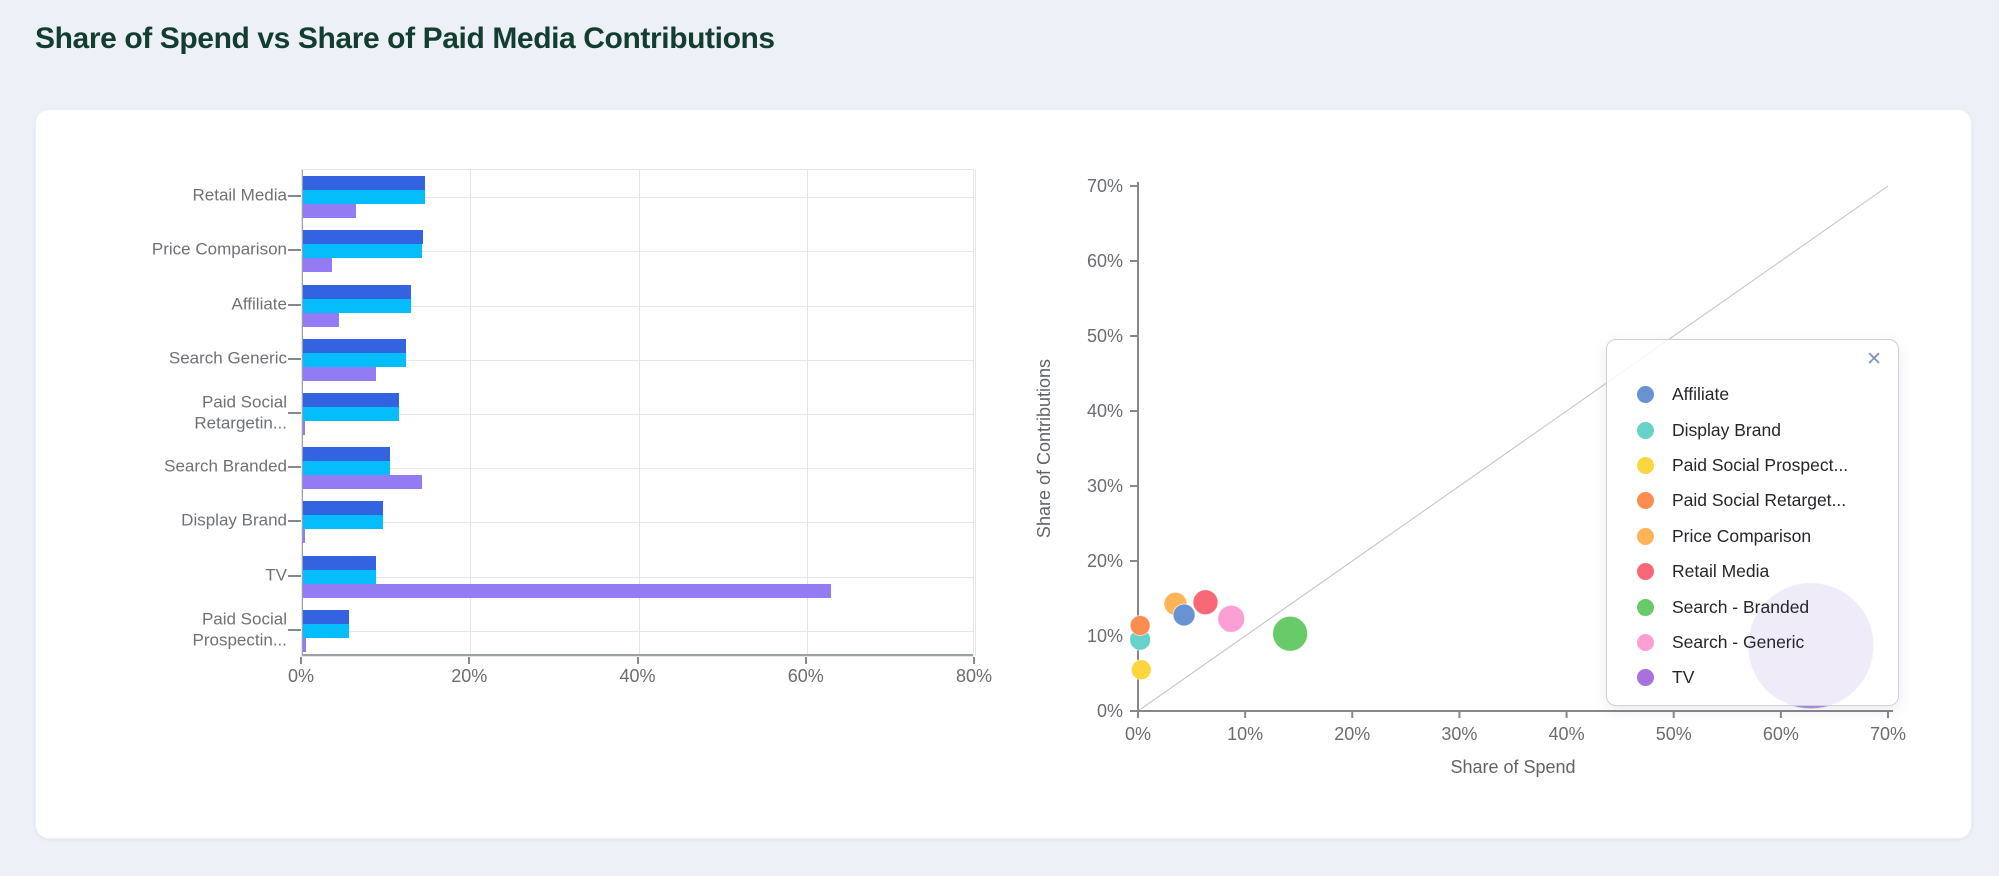  Describe the element at coordinates (346, 454) in the screenshot. I see `bar-contribution-blue-search-branded` at that location.